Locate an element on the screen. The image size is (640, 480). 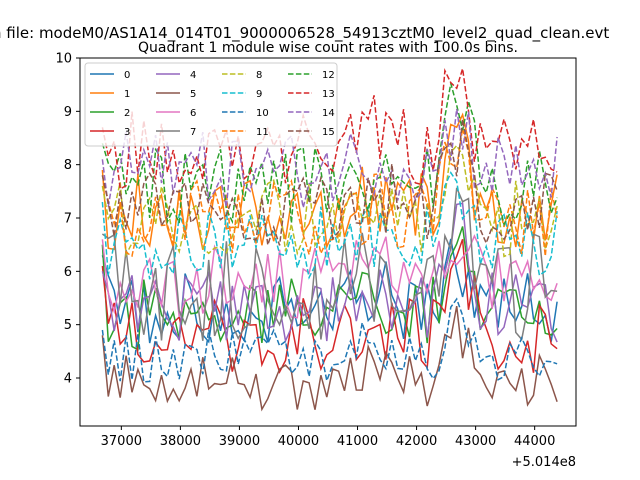
legend-label-7: 7 is located at coordinates (193, 132).